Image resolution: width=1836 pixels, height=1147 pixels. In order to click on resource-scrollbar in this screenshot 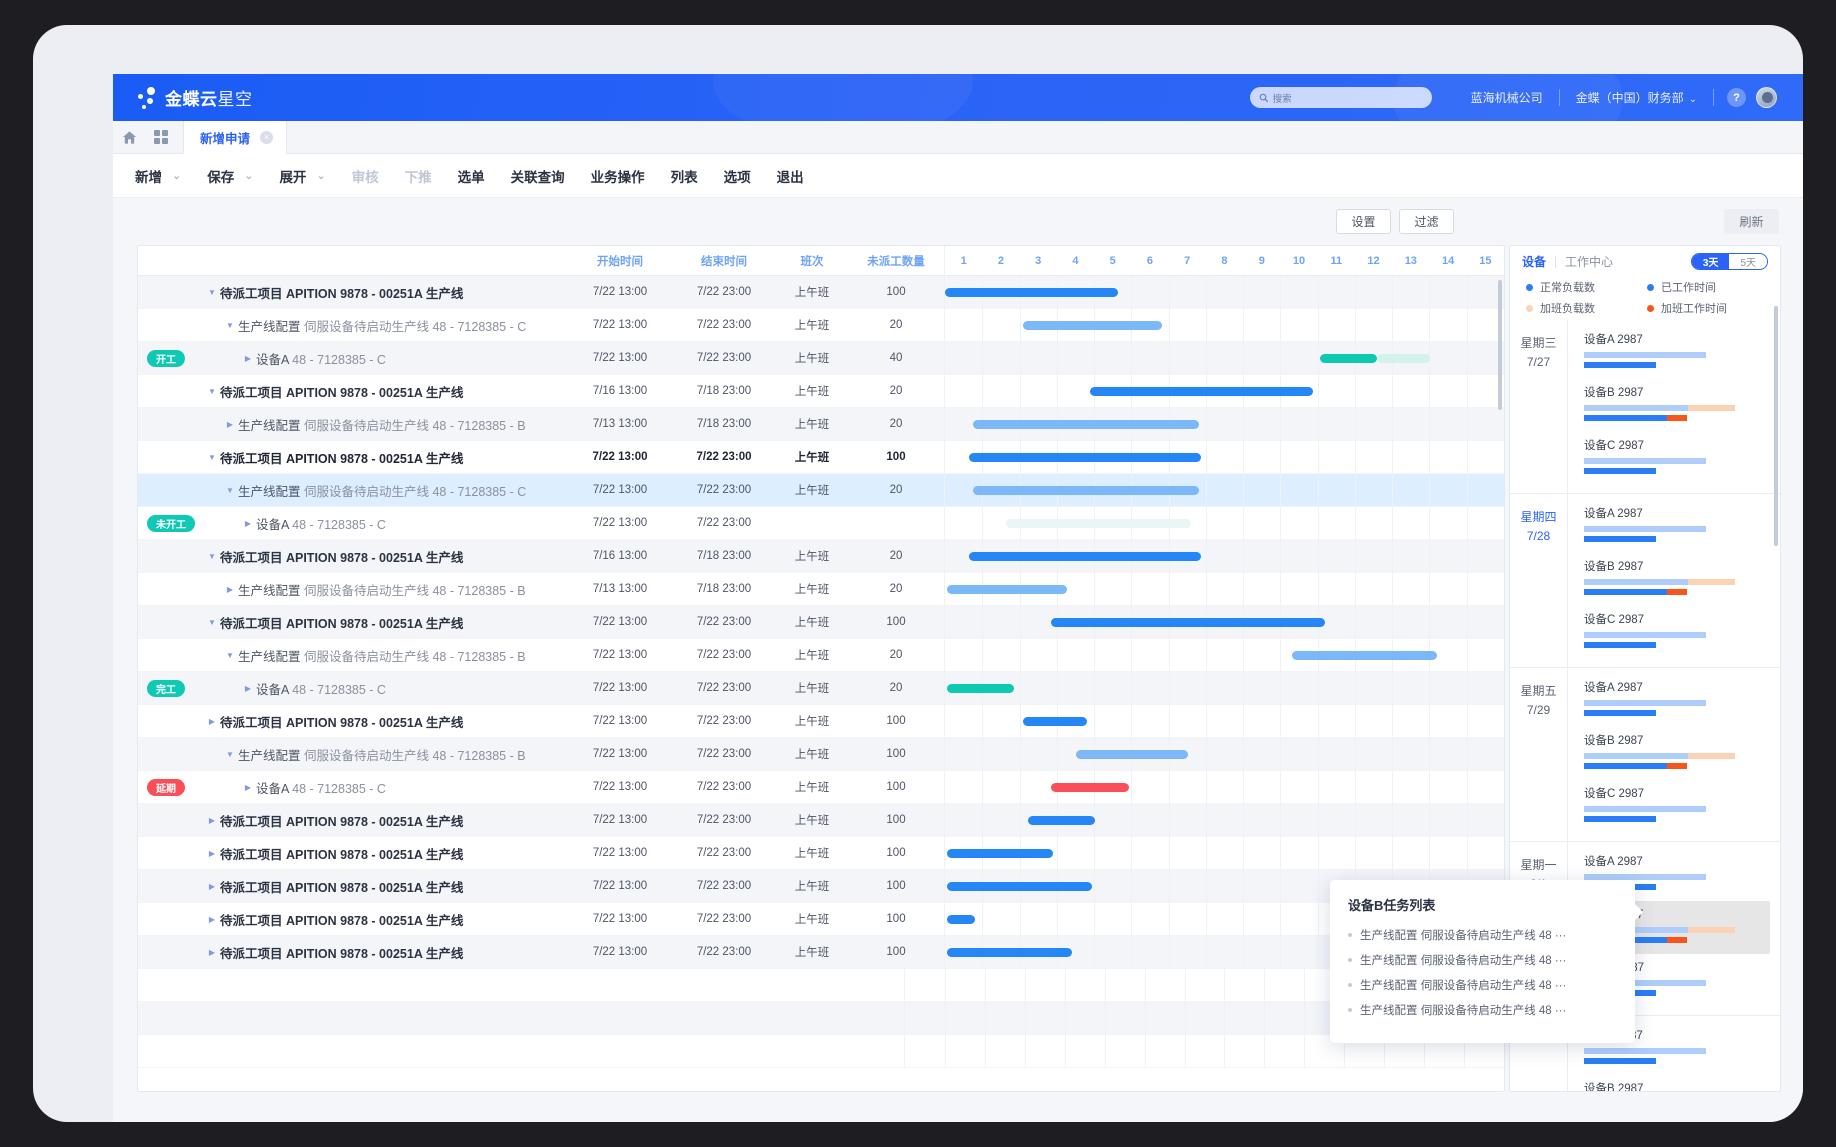, I will do `click(1776, 426)`.